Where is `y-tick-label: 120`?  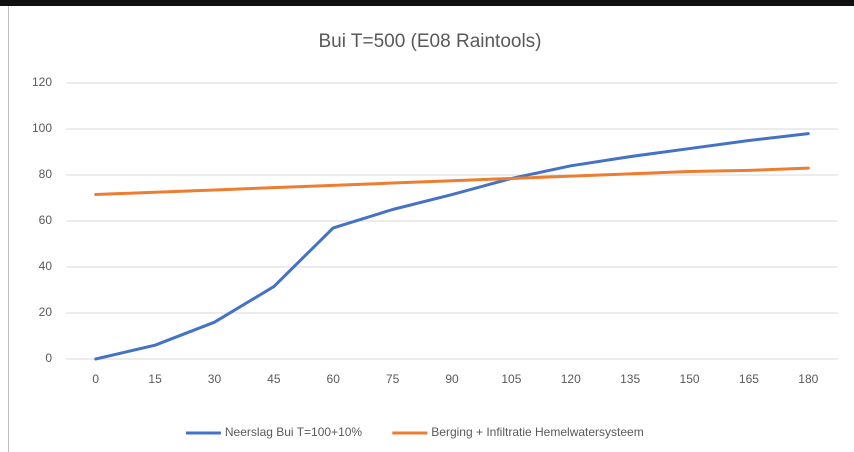
y-tick-label: 120 is located at coordinates (42, 82).